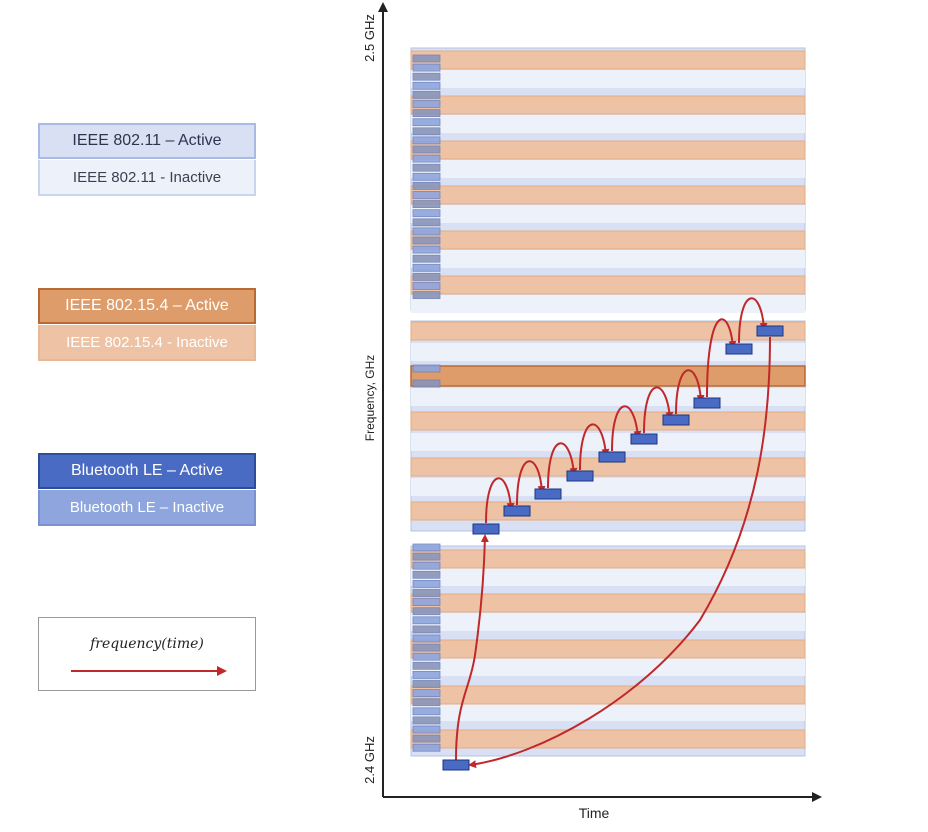  What do you see at coordinates (147, 342) in the screenshot?
I see `legend-zigbee-inactive-label: IEEE 802.15.4 - Inactive` at bounding box center [147, 342].